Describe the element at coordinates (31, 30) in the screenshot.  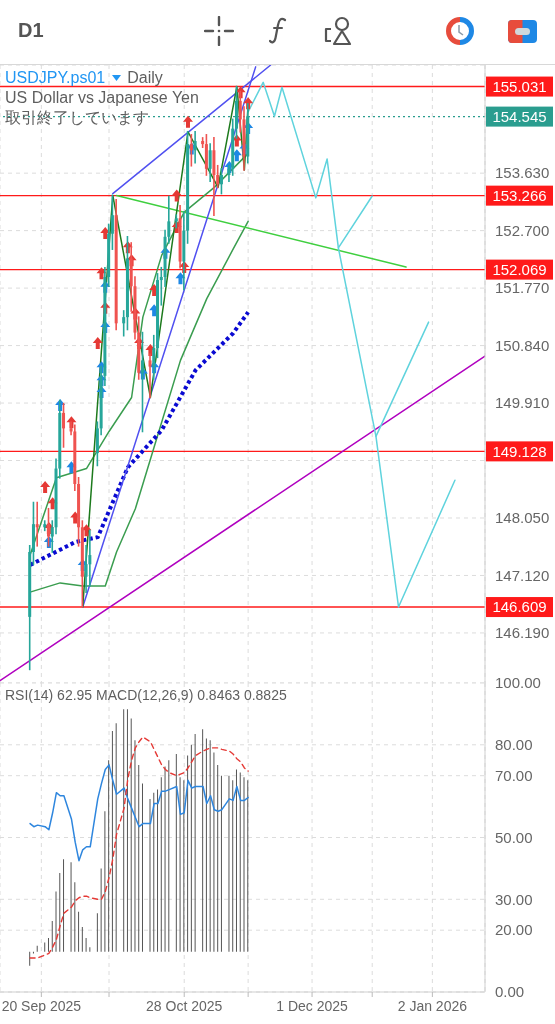
I see `text: D1` at that location.